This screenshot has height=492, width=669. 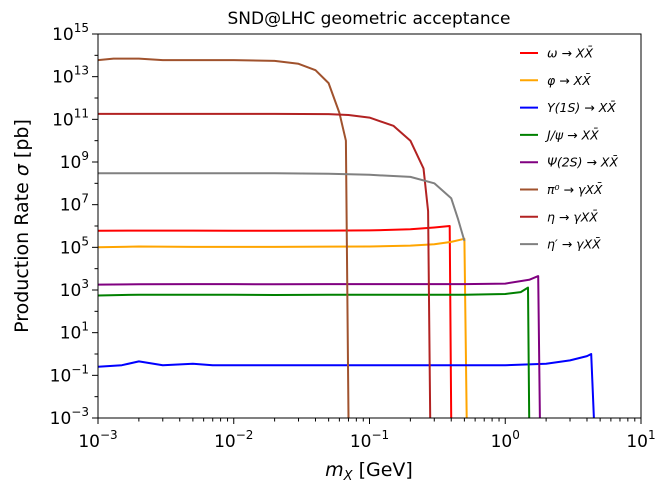 What do you see at coordinates (70, 118) in the screenshot?
I see `y-tick-label-7: 10¹¹` at bounding box center [70, 118].